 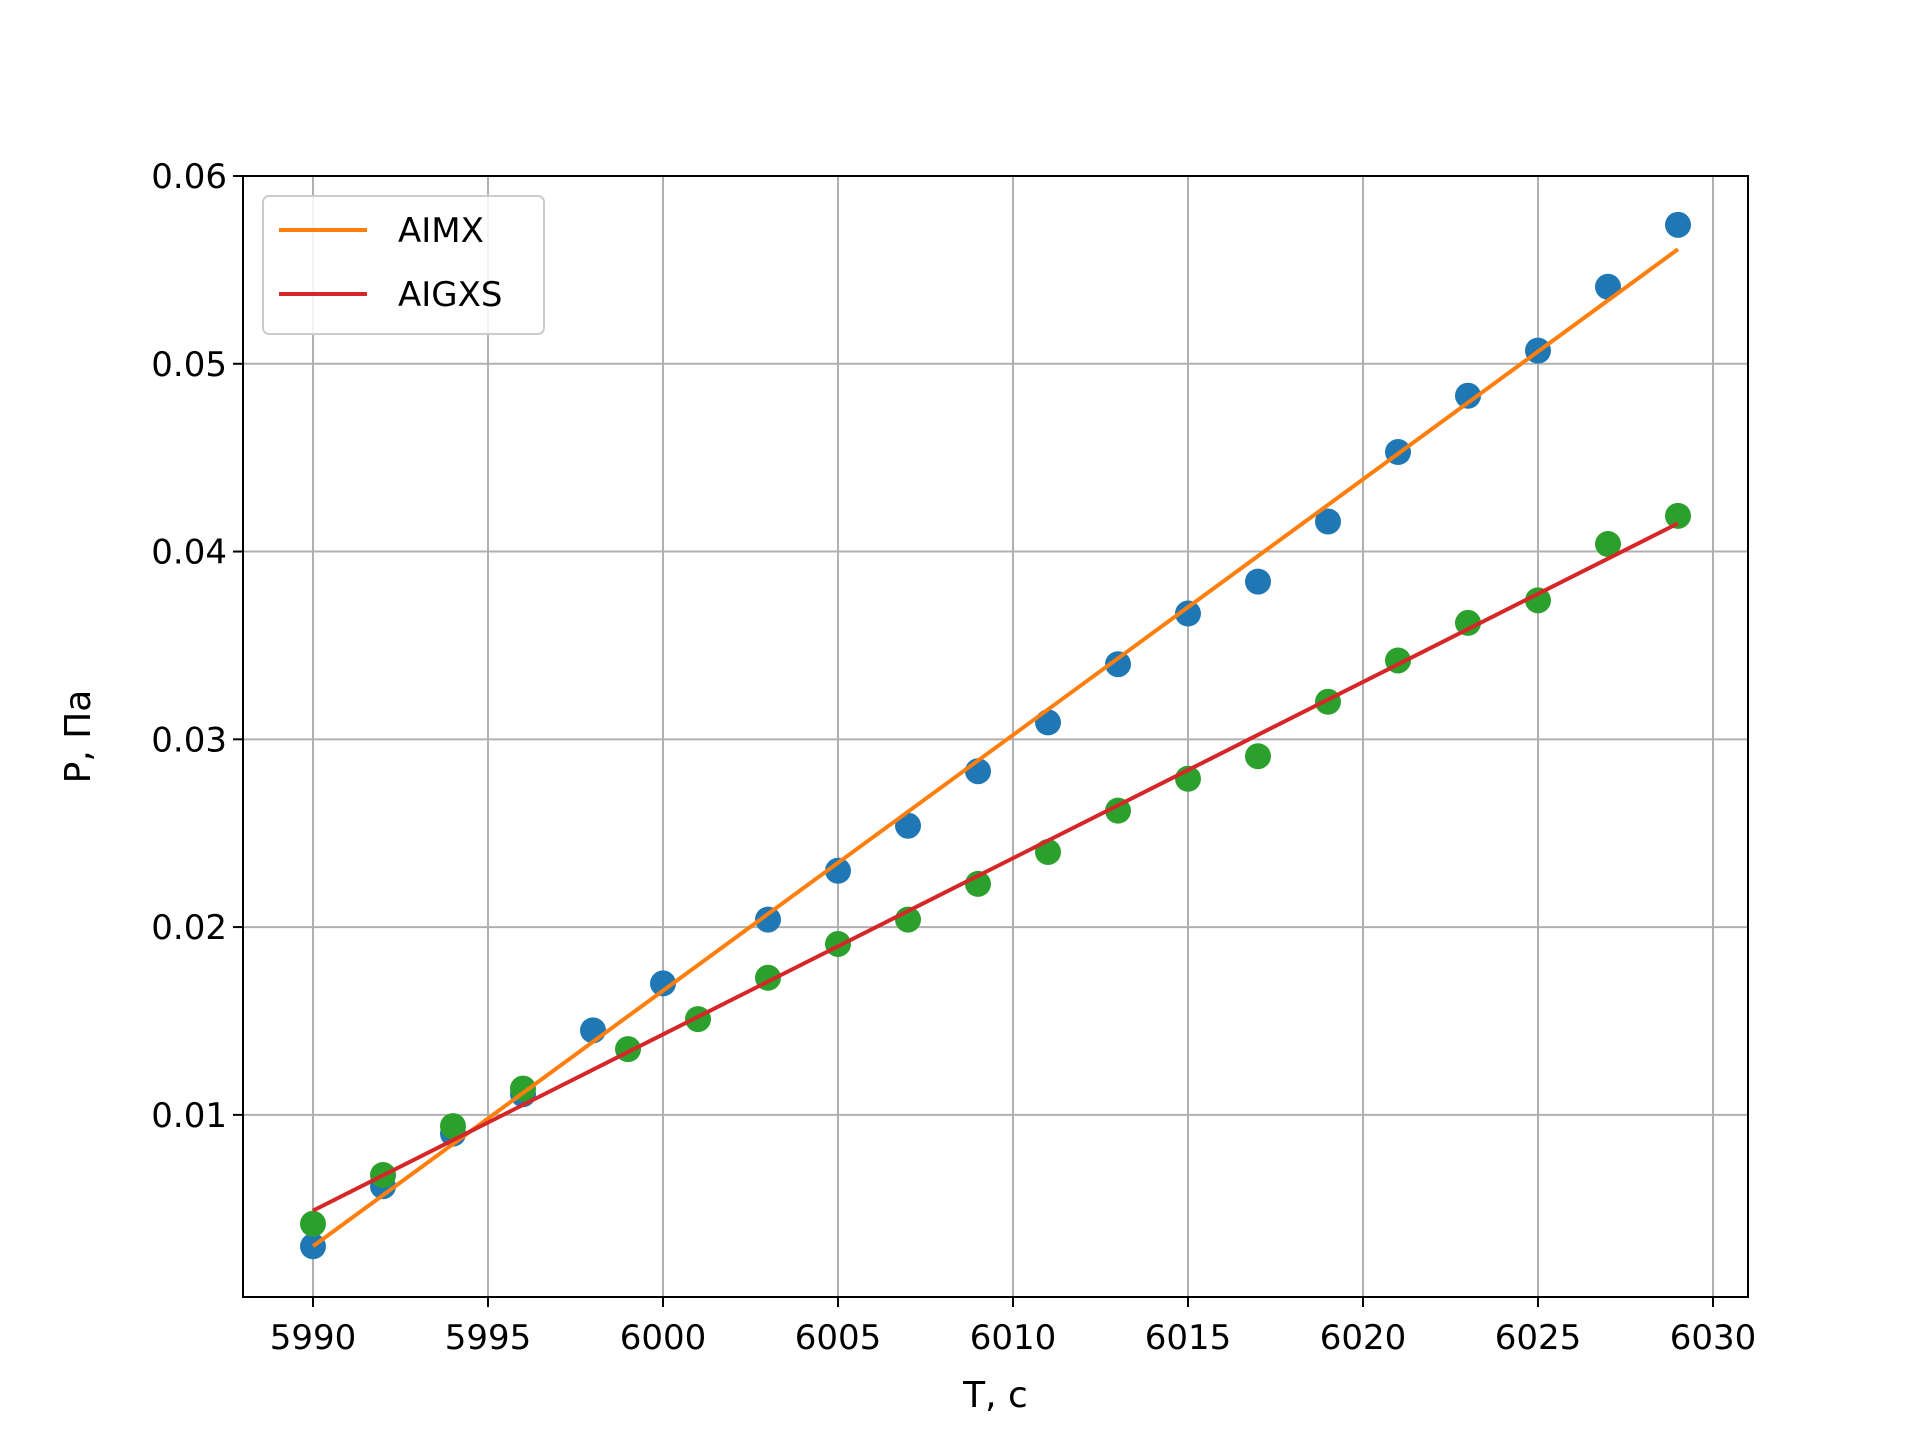 What do you see at coordinates (488, 1338) in the screenshot?
I see `x-tick-label: 5995` at bounding box center [488, 1338].